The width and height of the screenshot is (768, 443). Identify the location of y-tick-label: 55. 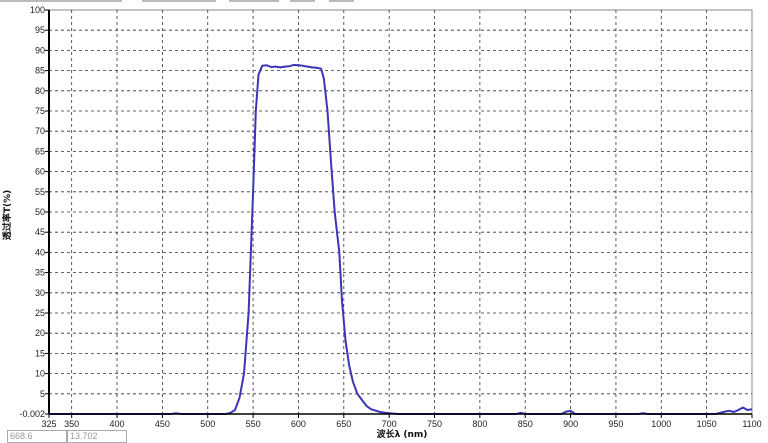
(40, 192).